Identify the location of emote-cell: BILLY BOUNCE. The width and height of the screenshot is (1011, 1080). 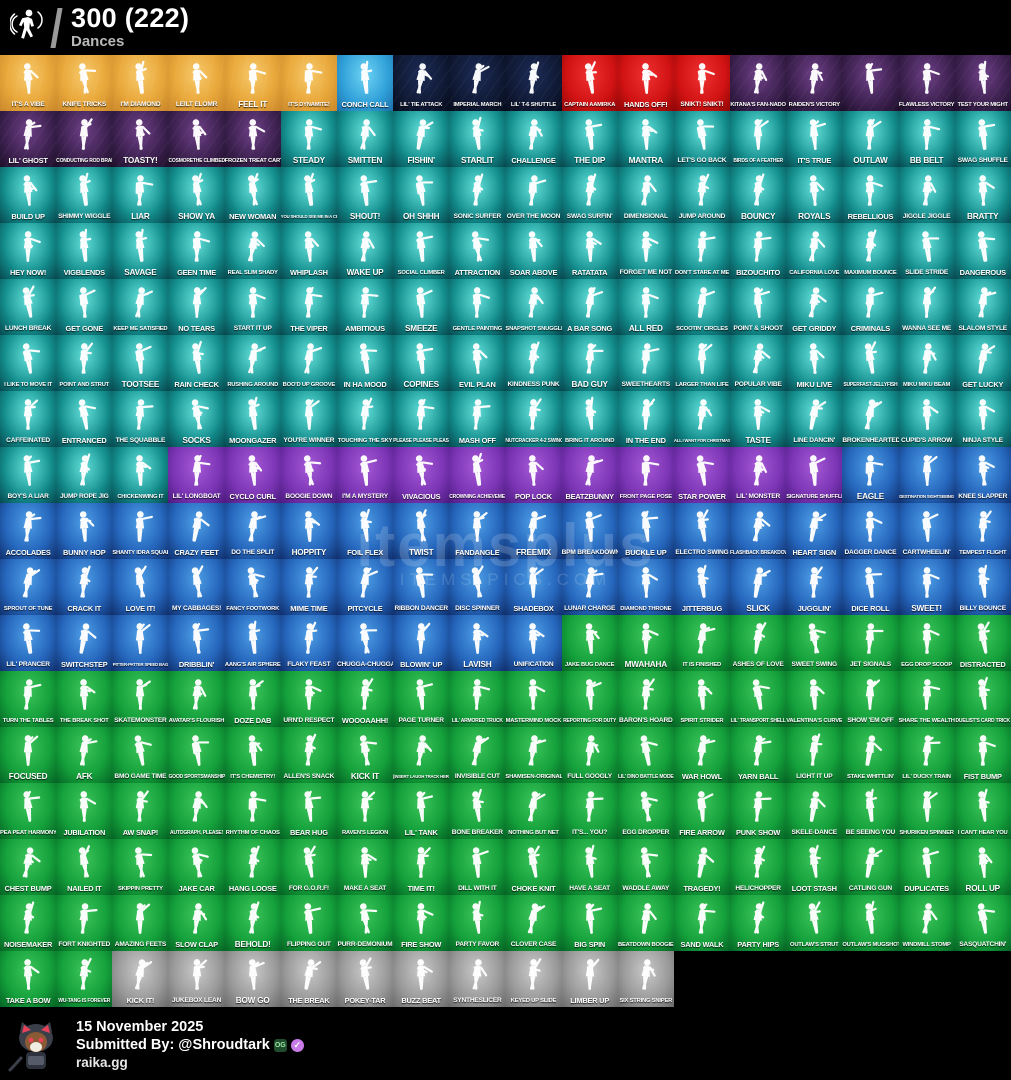
(982, 587).